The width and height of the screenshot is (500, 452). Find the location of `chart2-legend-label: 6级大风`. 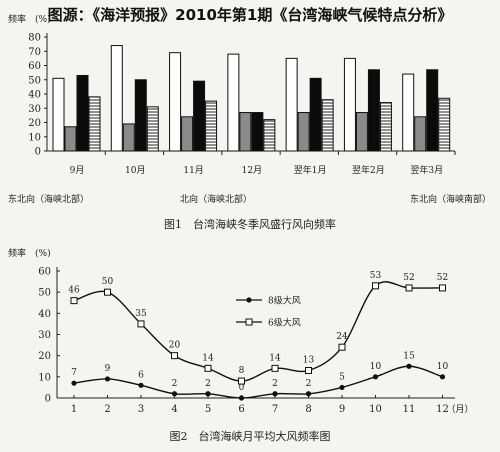

chart2-legend-label: 6级大风 is located at coordinates (284, 323).